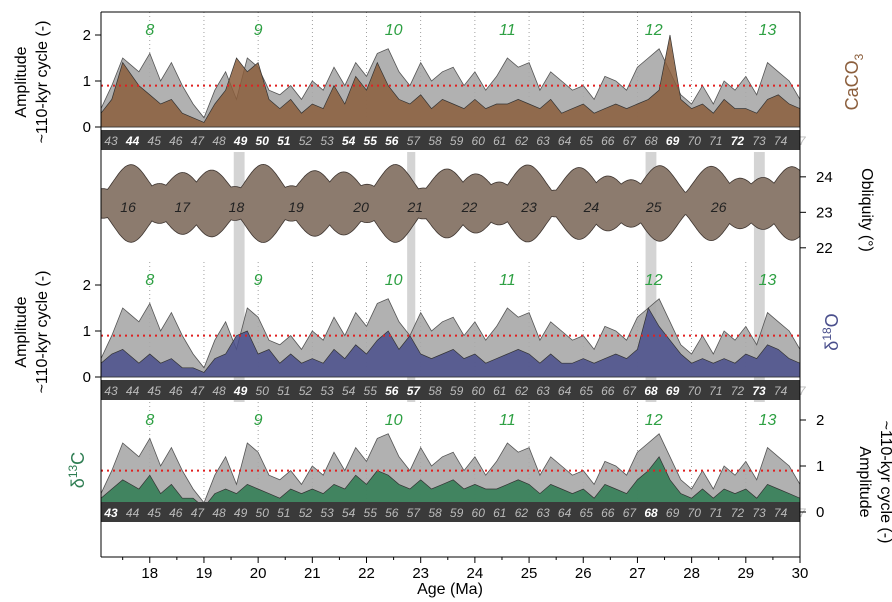  What do you see at coordinates (565, 141) in the screenshot?
I see `band-number: 64` at bounding box center [565, 141].